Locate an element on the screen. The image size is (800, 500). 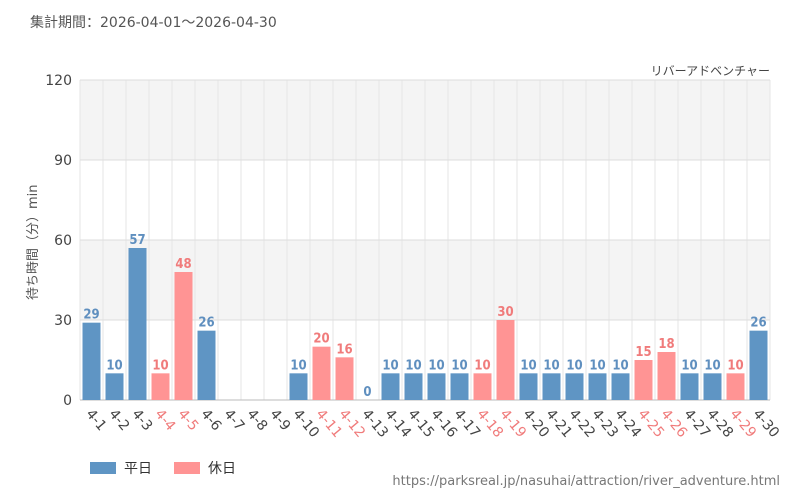
data-label-4-4: 10 is located at coordinates (160, 365).